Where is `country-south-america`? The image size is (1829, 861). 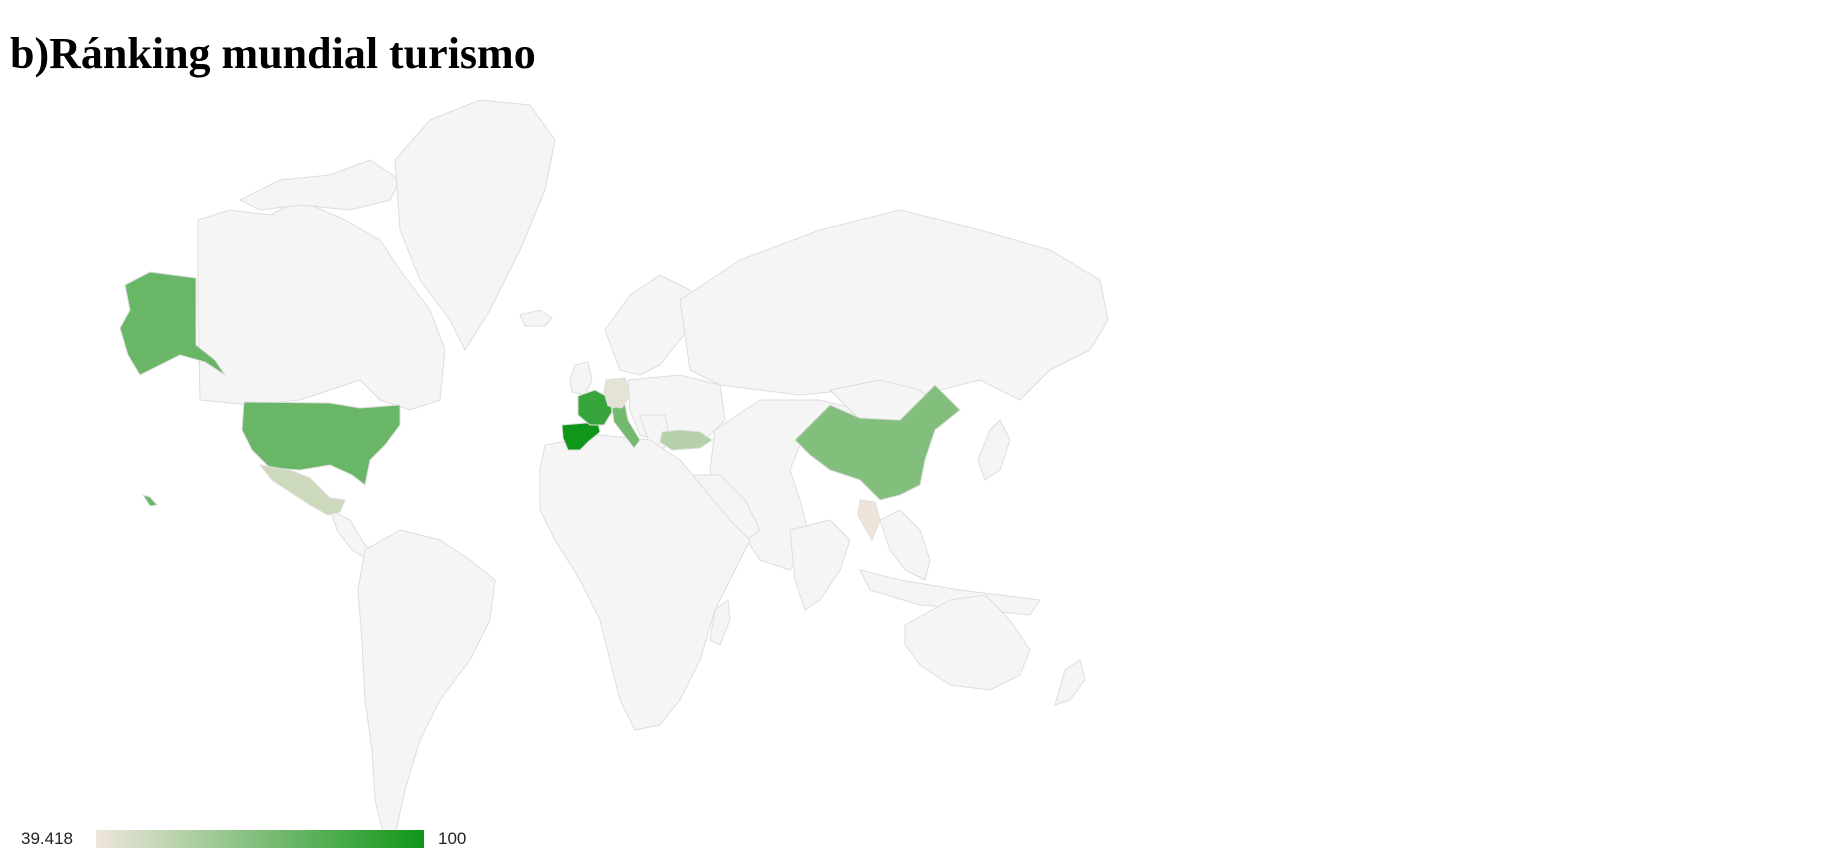 country-south-america is located at coordinates (426, 685).